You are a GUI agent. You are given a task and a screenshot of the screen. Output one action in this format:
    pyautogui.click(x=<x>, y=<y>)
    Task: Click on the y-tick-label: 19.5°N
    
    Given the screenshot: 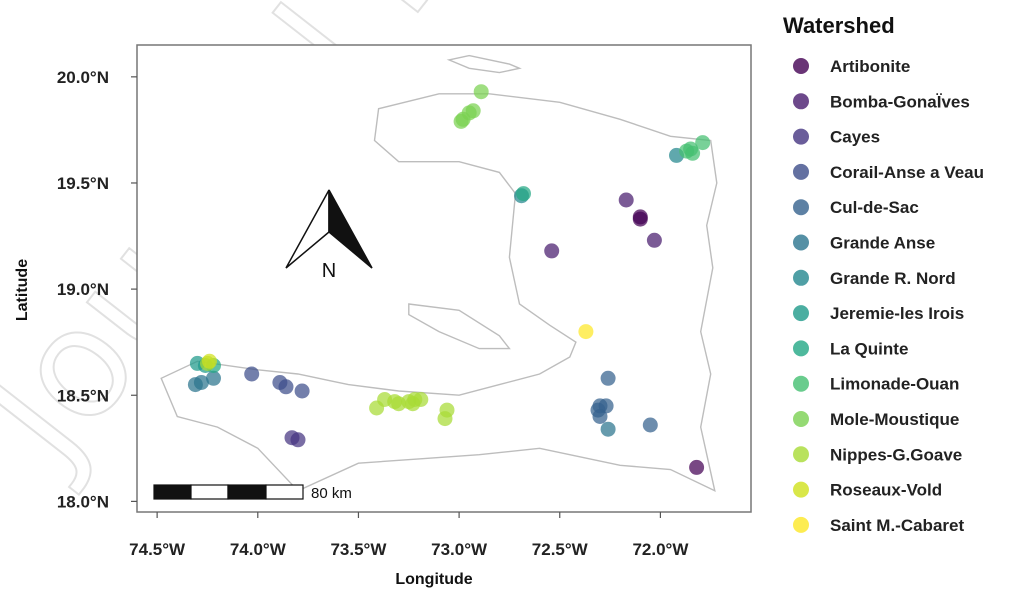 What is the action you would take?
    pyautogui.click(x=83, y=183)
    